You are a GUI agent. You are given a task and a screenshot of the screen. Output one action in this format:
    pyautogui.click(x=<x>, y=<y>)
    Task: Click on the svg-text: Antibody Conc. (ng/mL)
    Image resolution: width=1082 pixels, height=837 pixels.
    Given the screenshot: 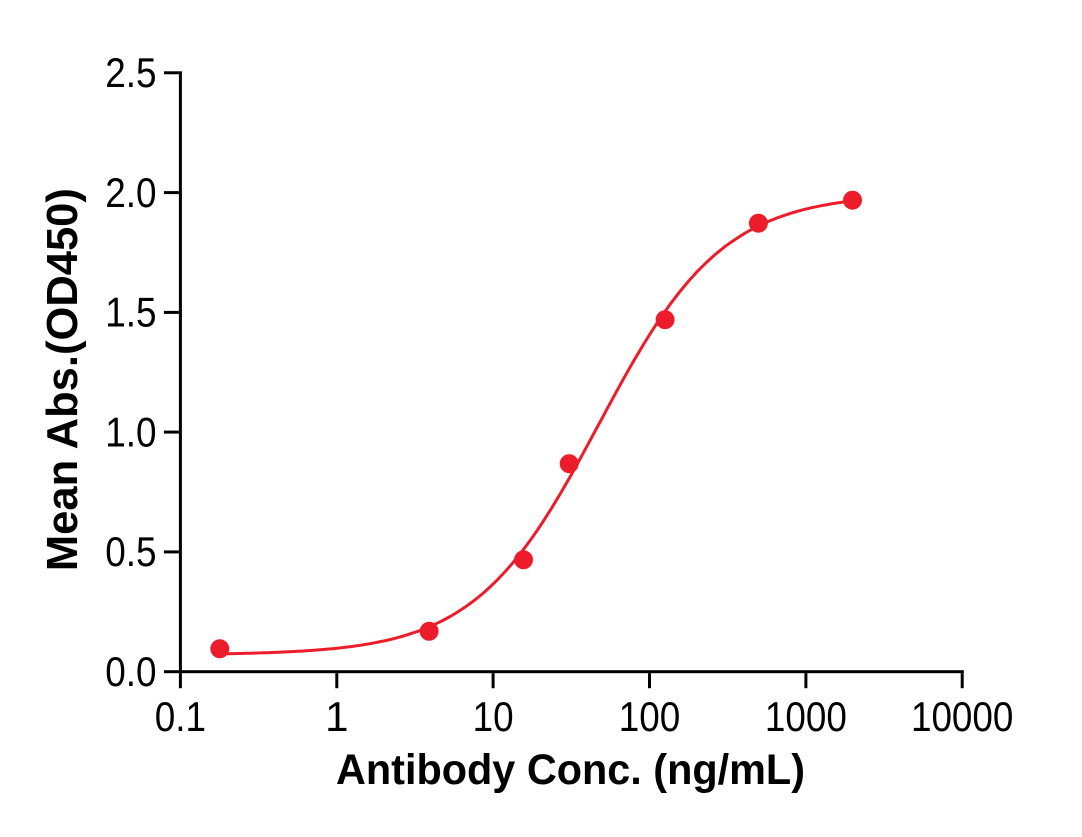 What is the action you would take?
    pyautogui.click(x=570, y=770)
    